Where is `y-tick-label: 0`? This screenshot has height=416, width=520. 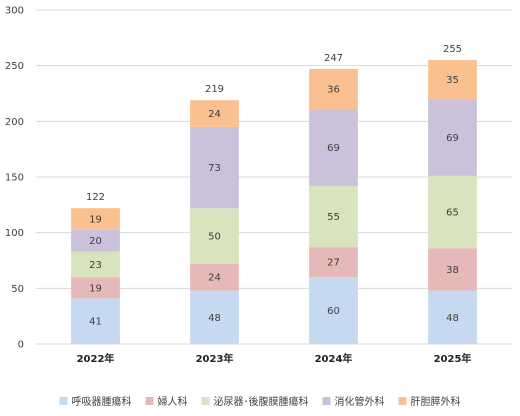
y-tick-label: 0 is located at coordinates (21, 345).